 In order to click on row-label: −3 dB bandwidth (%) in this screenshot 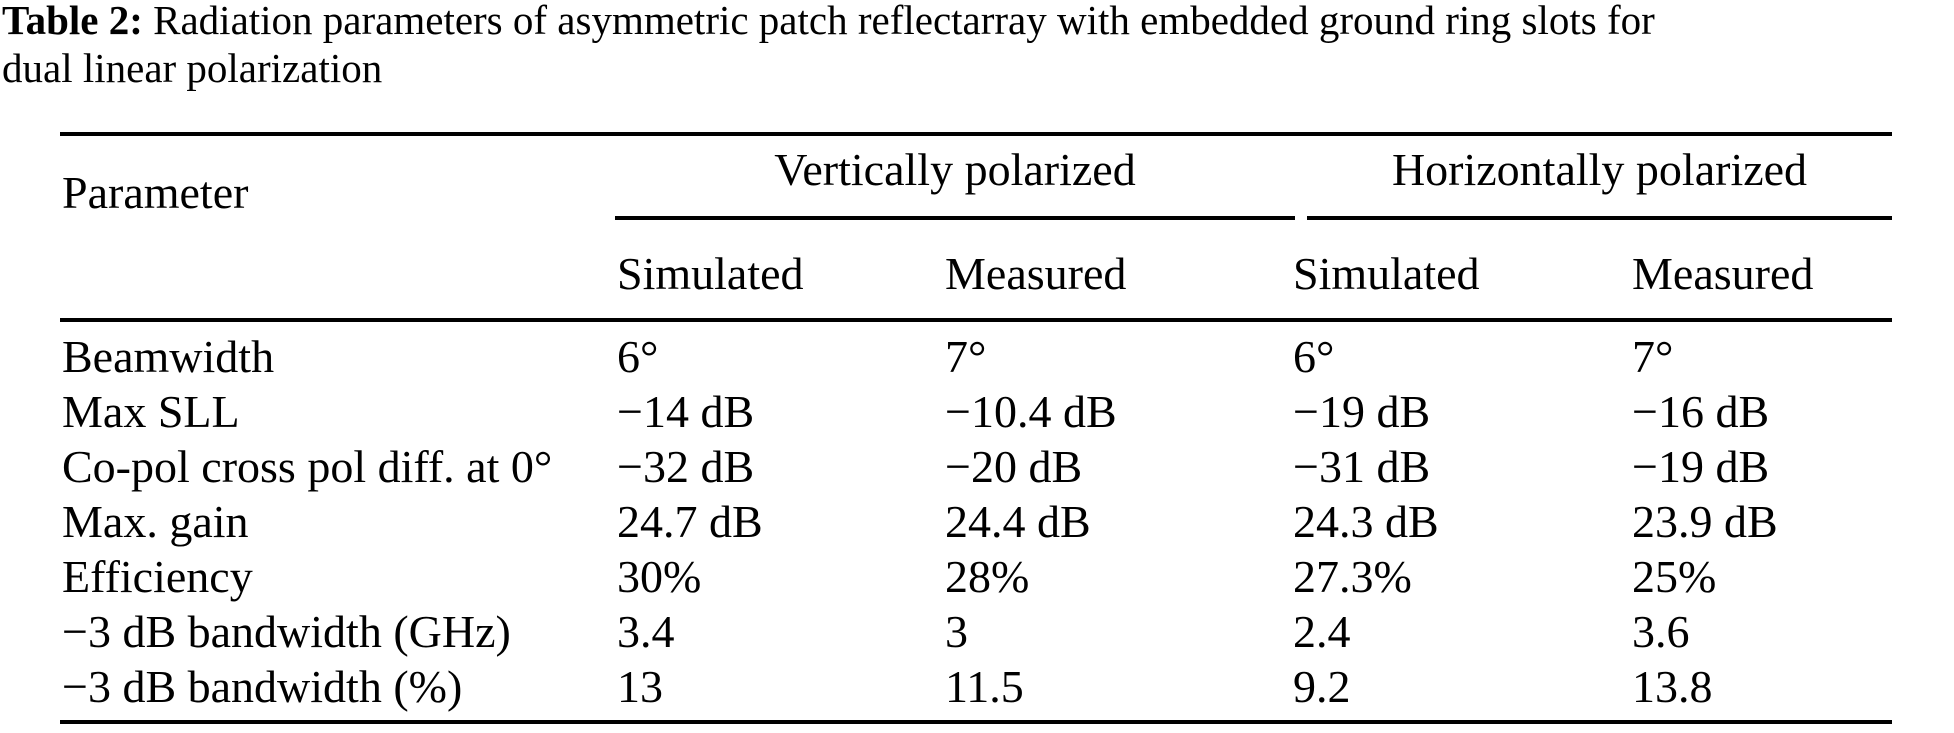, I will do `click(262, 686)`.